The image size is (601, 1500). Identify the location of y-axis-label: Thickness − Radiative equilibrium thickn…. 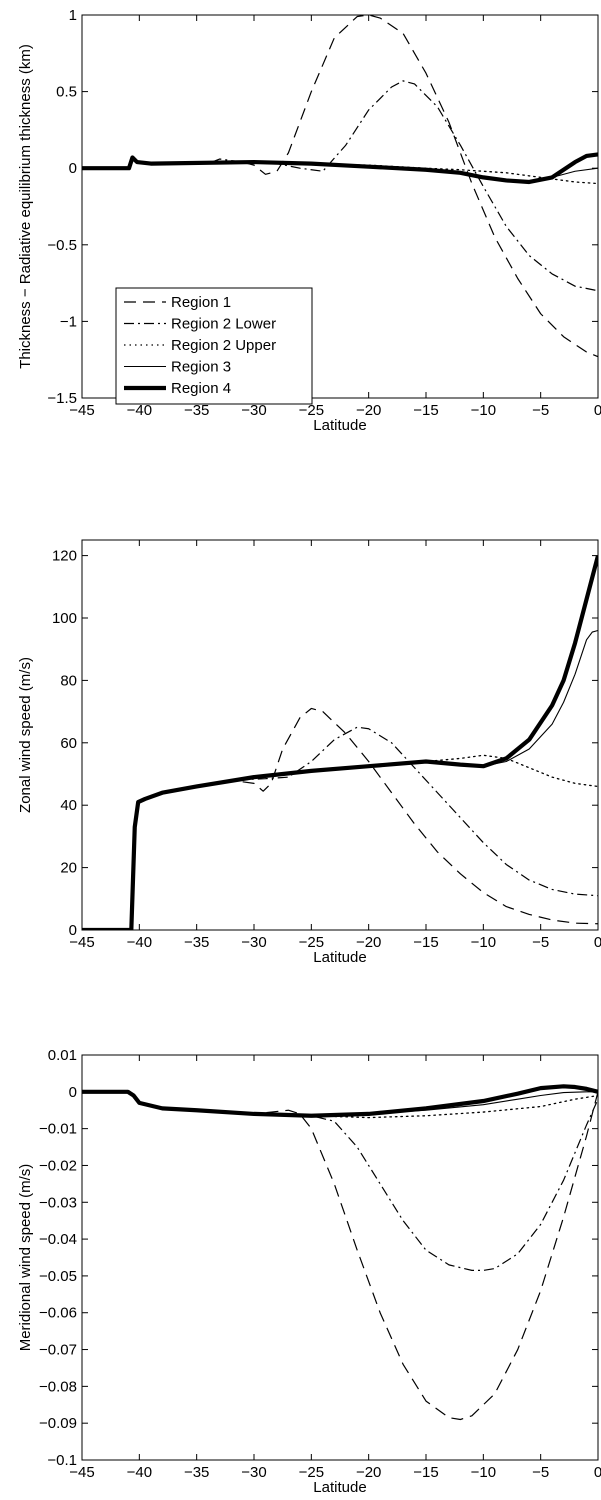
(25, 206).